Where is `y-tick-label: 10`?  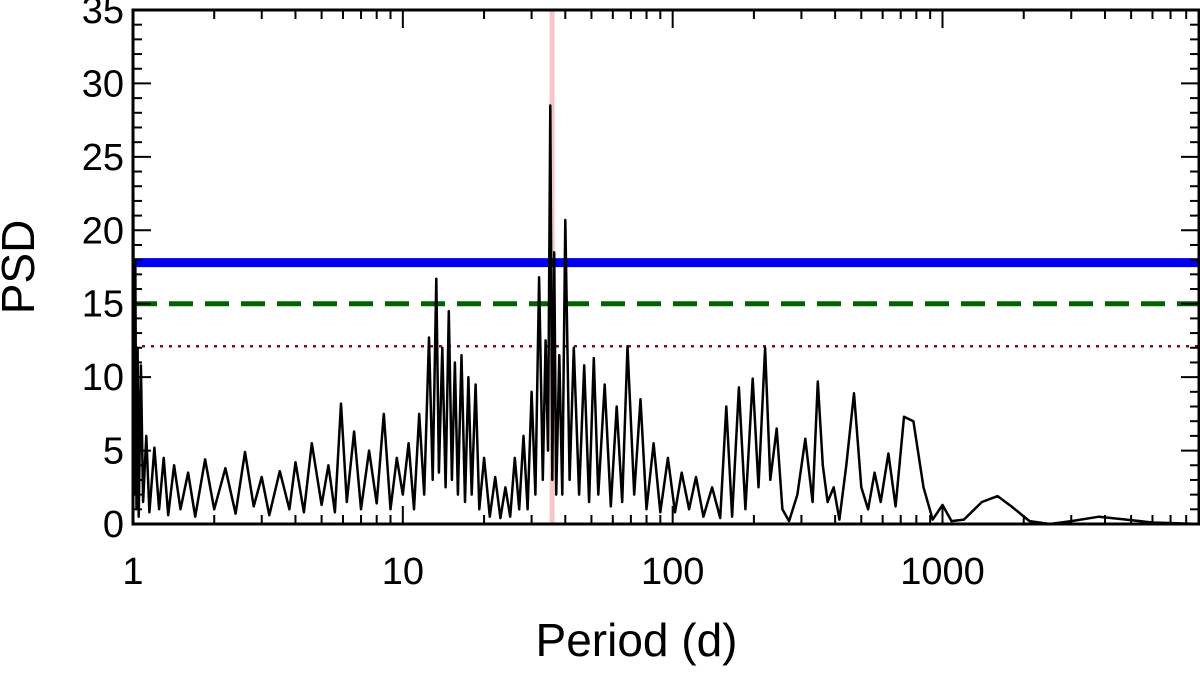
y-tick-label: 10 is located at coordinates (103, 378).